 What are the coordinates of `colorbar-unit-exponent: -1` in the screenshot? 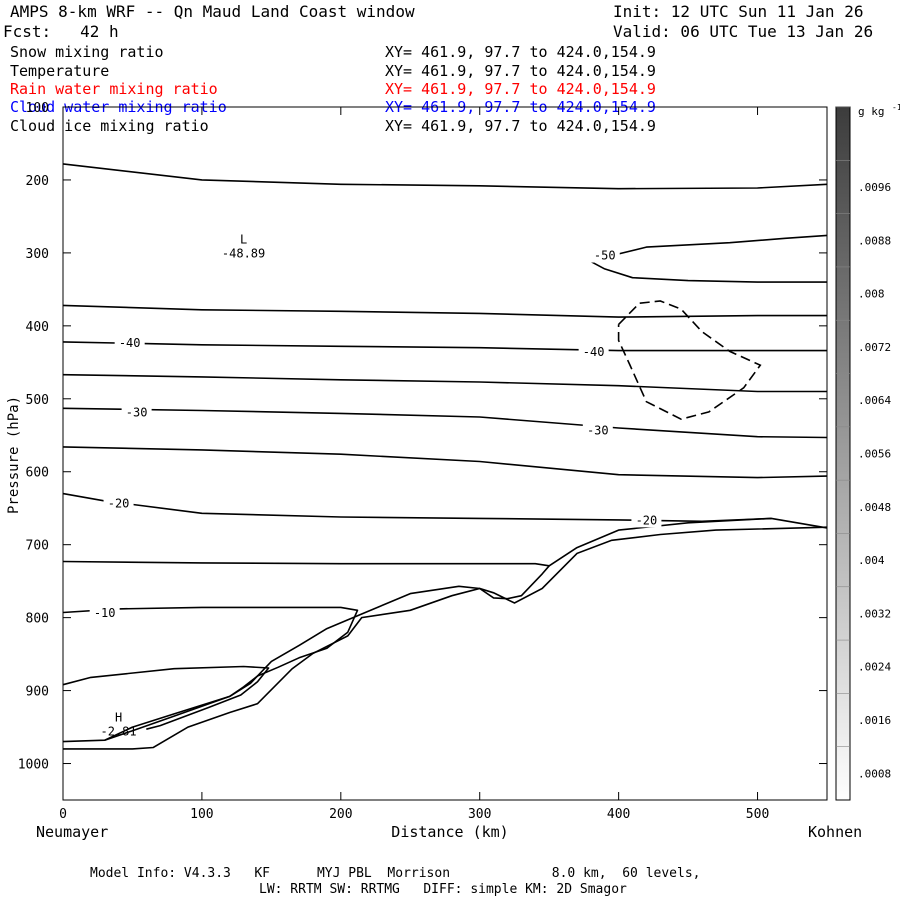 It's located at (896, 107).